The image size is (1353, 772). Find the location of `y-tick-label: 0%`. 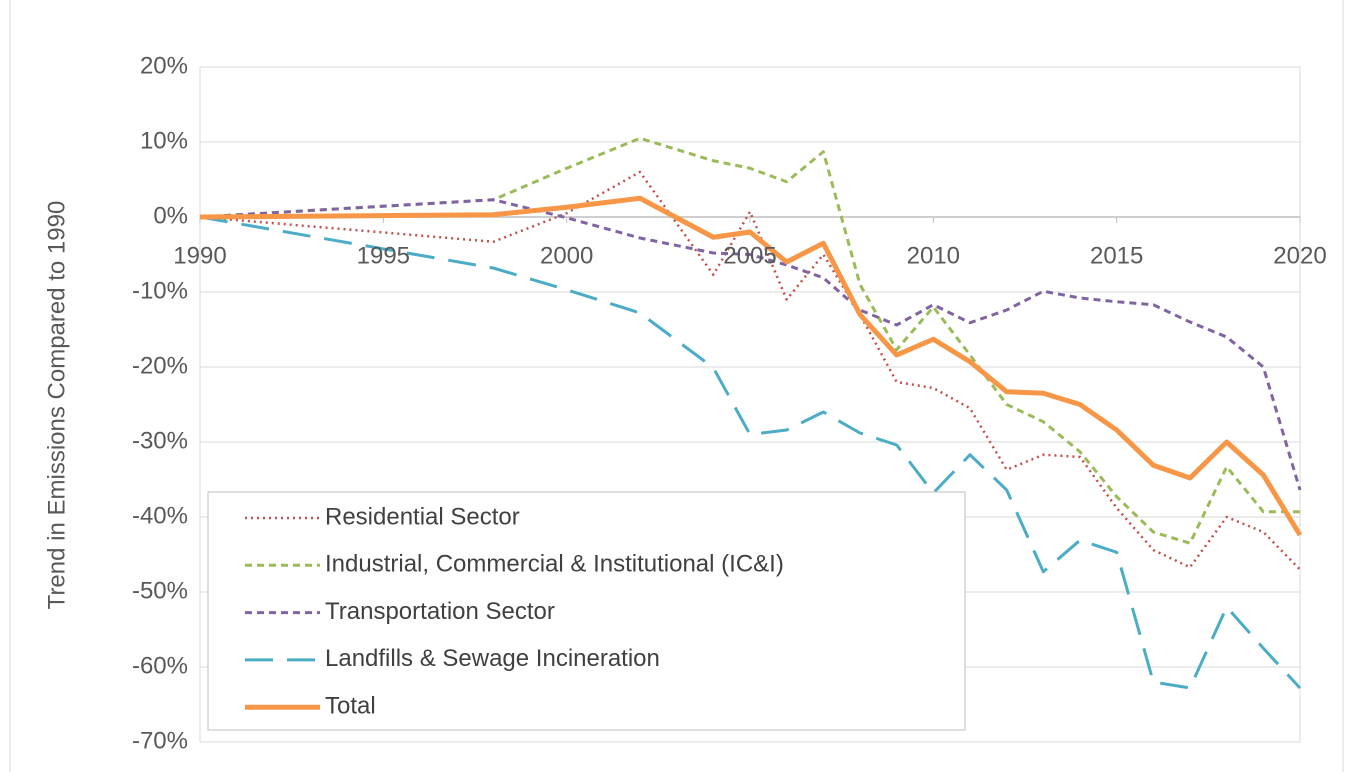

y-tick-label: 0% is located at coordinates (170, 215).